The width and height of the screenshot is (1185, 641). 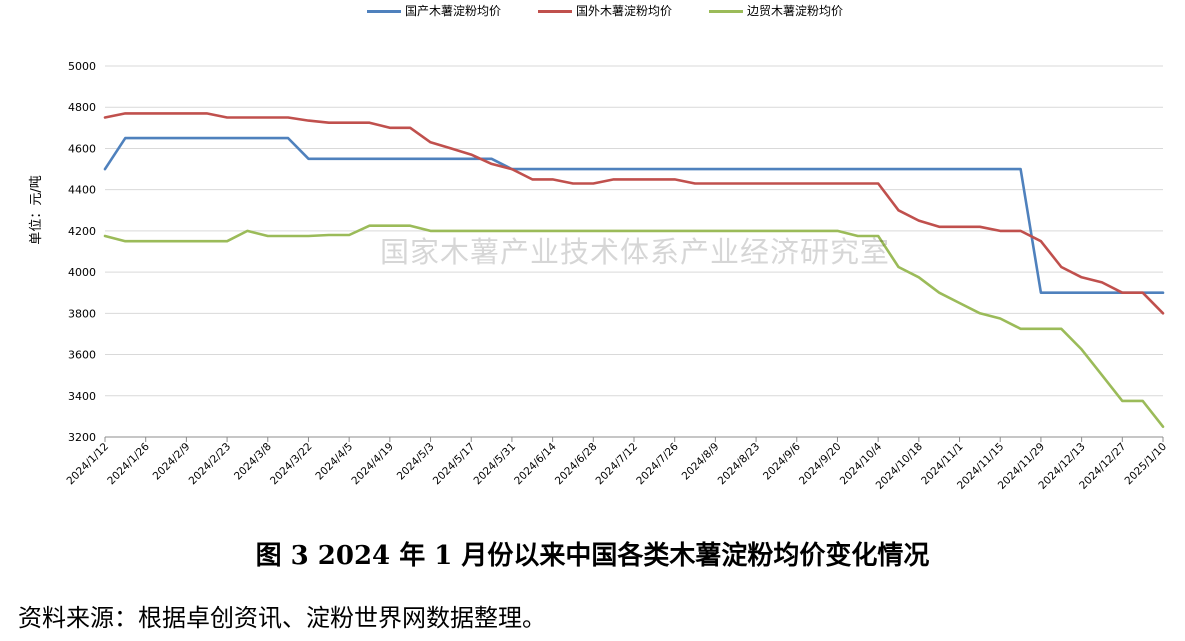 I want to click on y-tick-label: 3200, so click(x=82, y=437).